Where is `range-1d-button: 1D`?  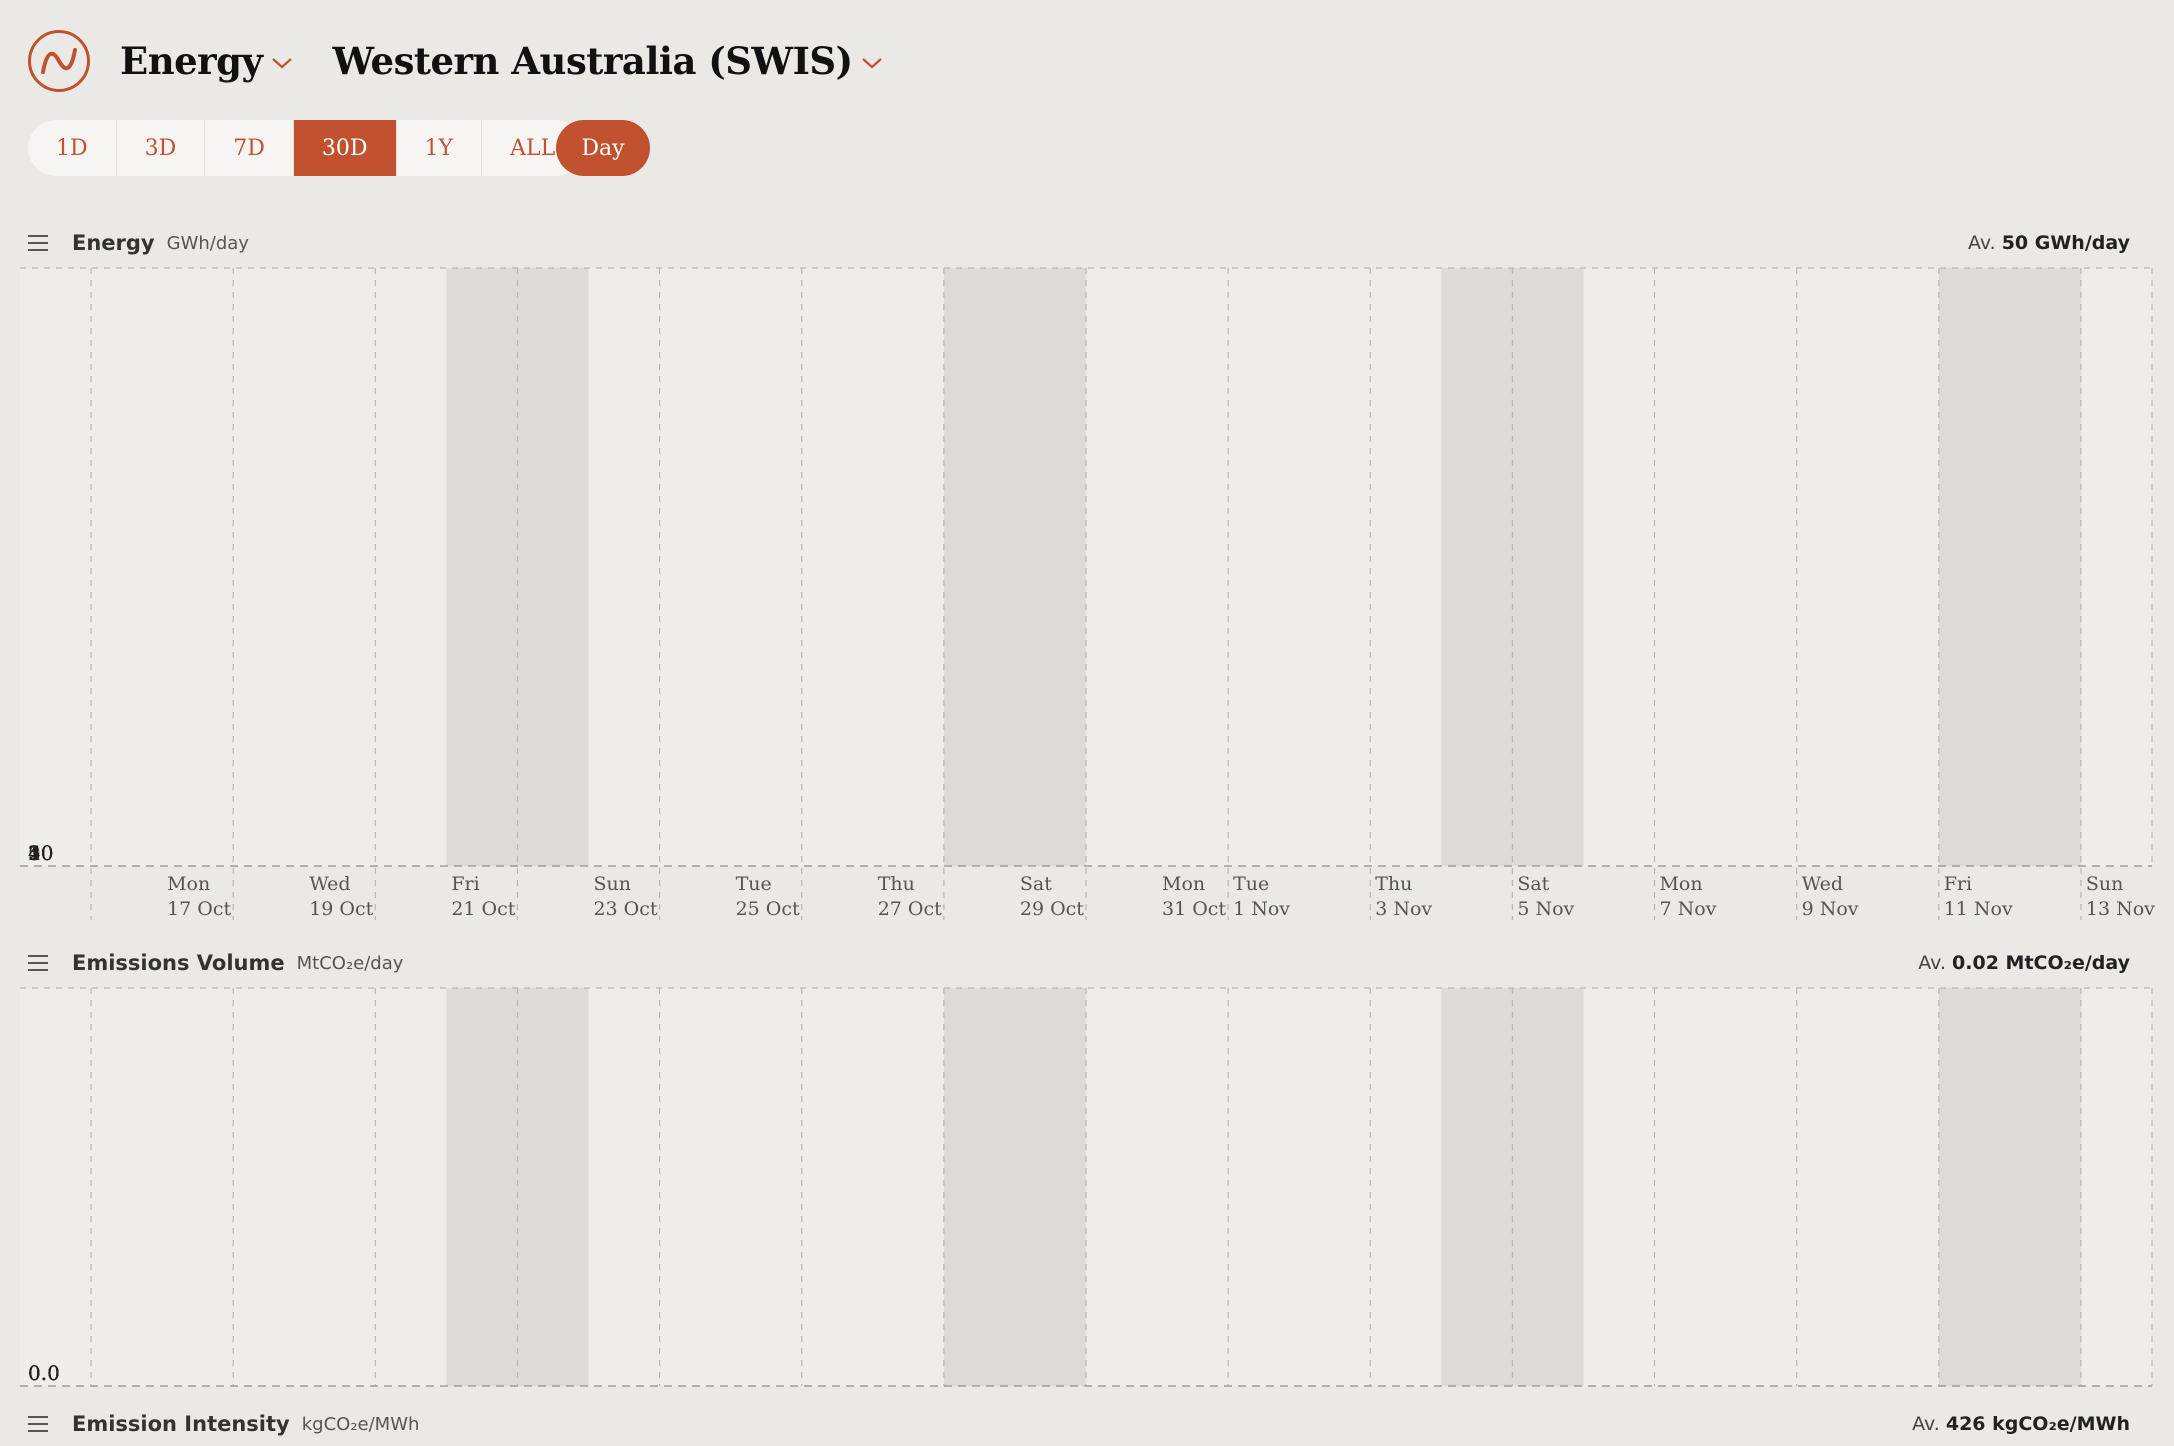 range-1d-button: 1D is located at coordinates (72, 148).